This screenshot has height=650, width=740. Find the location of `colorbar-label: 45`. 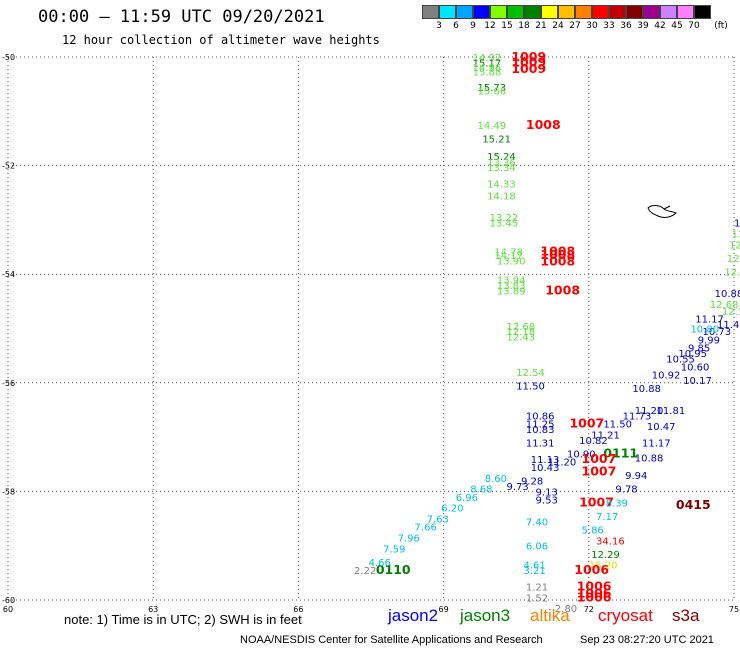

colorbar-label: 45 is located at coordinates (677, 26).